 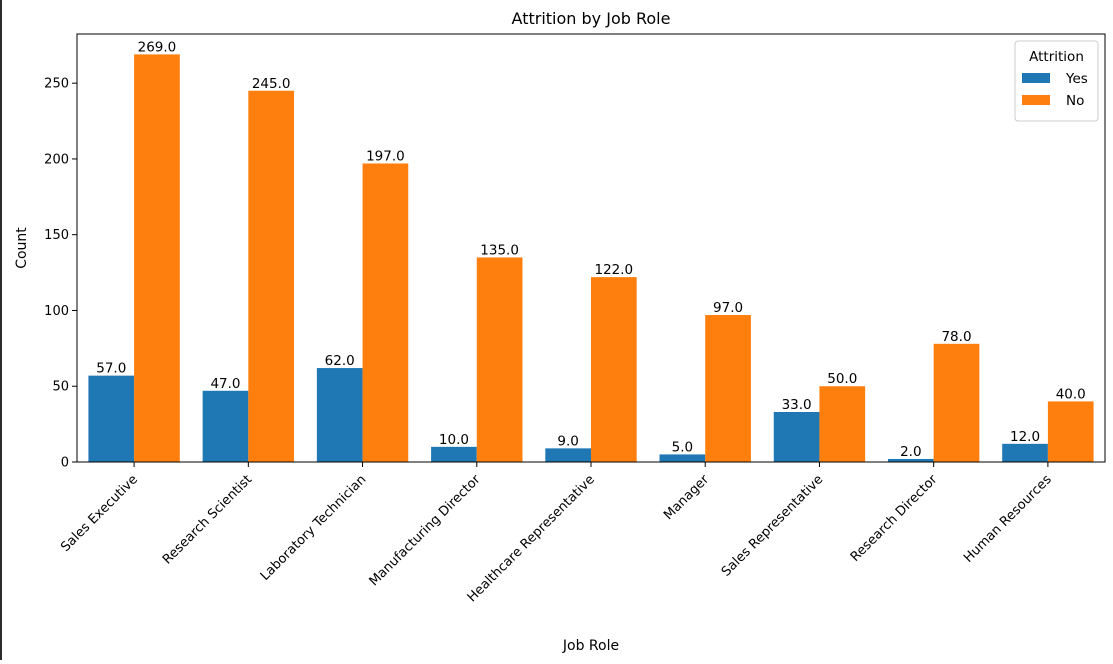 What do you see at coordinates (531, 538) in the screenshot?
I see `x-tick-label-4: Healthcare Representative` at bounding box center [531, 538].